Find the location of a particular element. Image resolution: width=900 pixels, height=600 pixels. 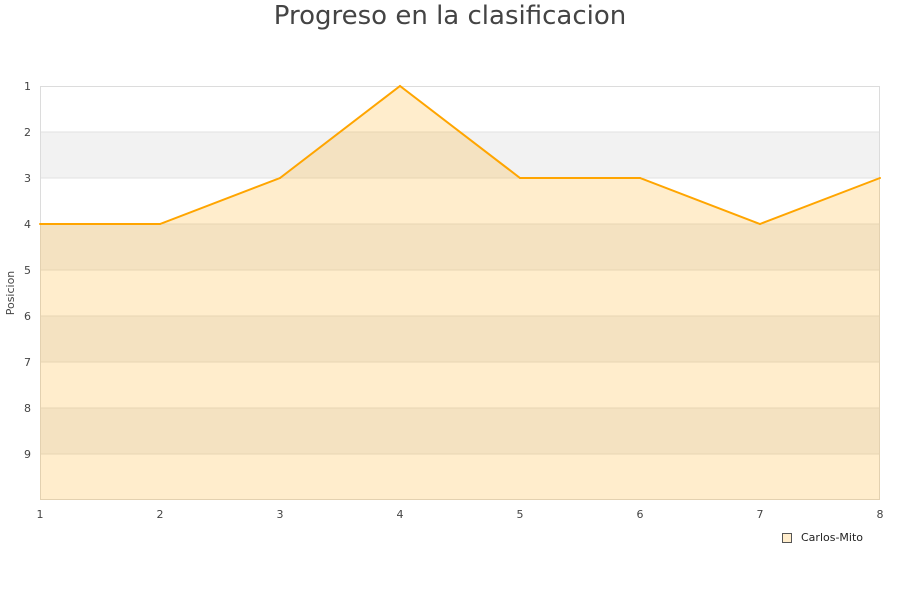

chart-title: Progreso en la clasificacion is located at coordinates (450, 16).